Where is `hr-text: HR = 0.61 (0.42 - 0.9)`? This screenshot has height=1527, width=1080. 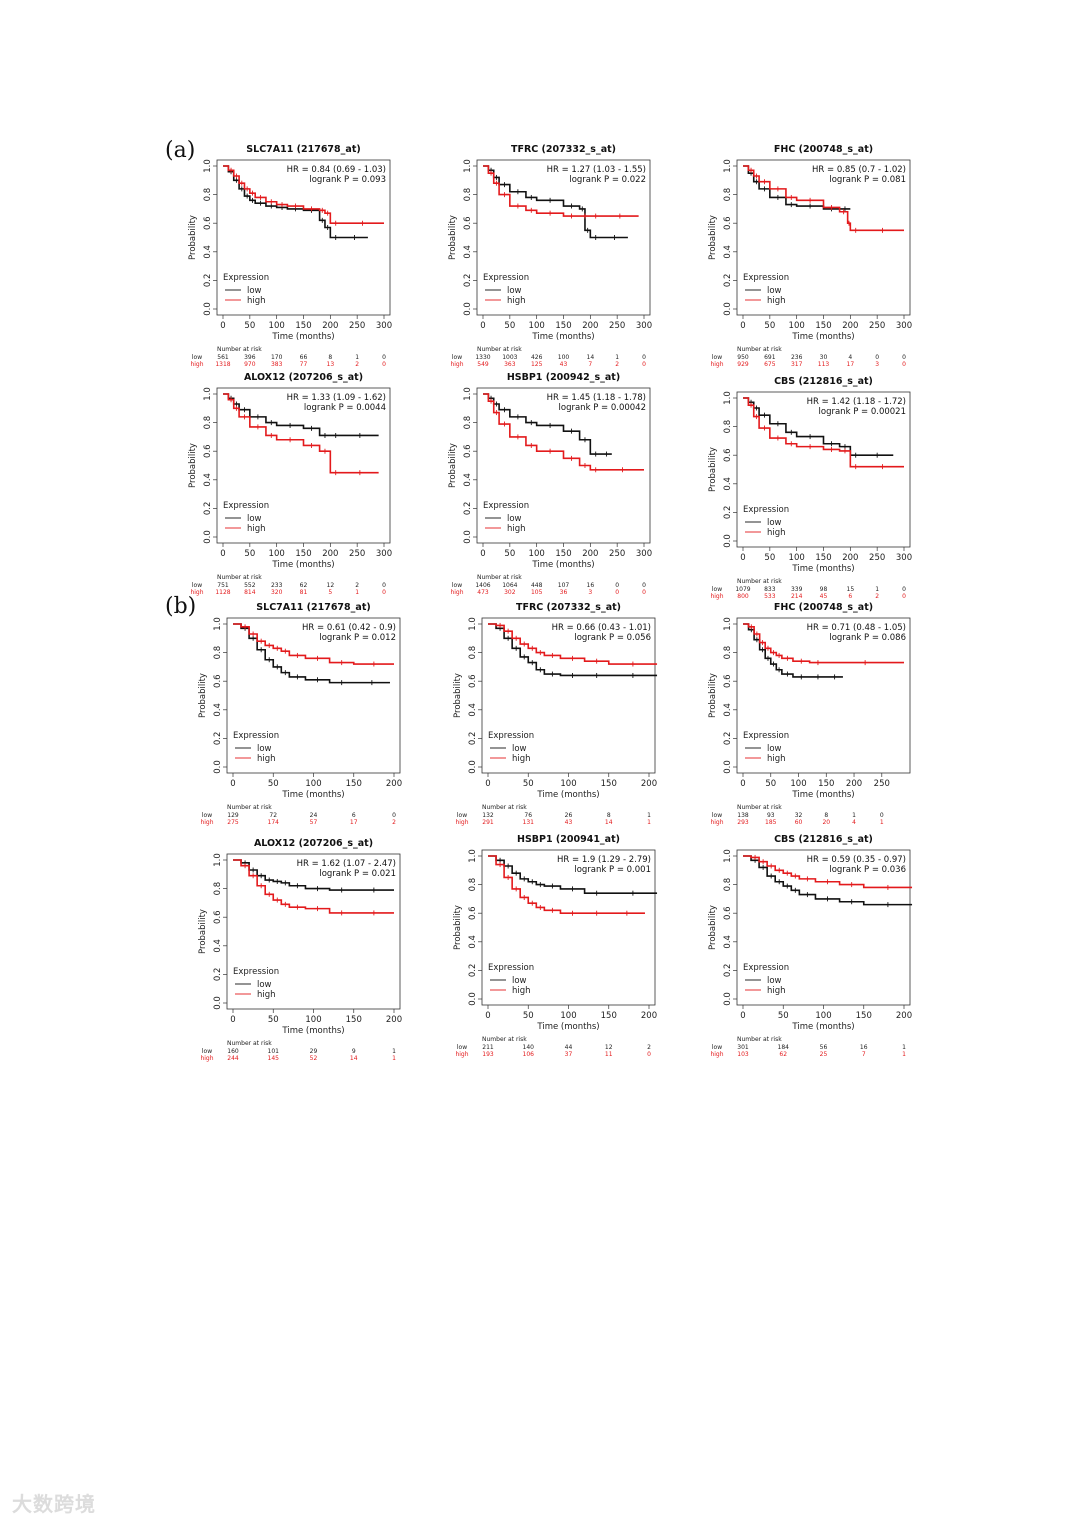
hr-text: HR = 0.61 (0.42 - 0.9) is located at coordinates (349, 628).